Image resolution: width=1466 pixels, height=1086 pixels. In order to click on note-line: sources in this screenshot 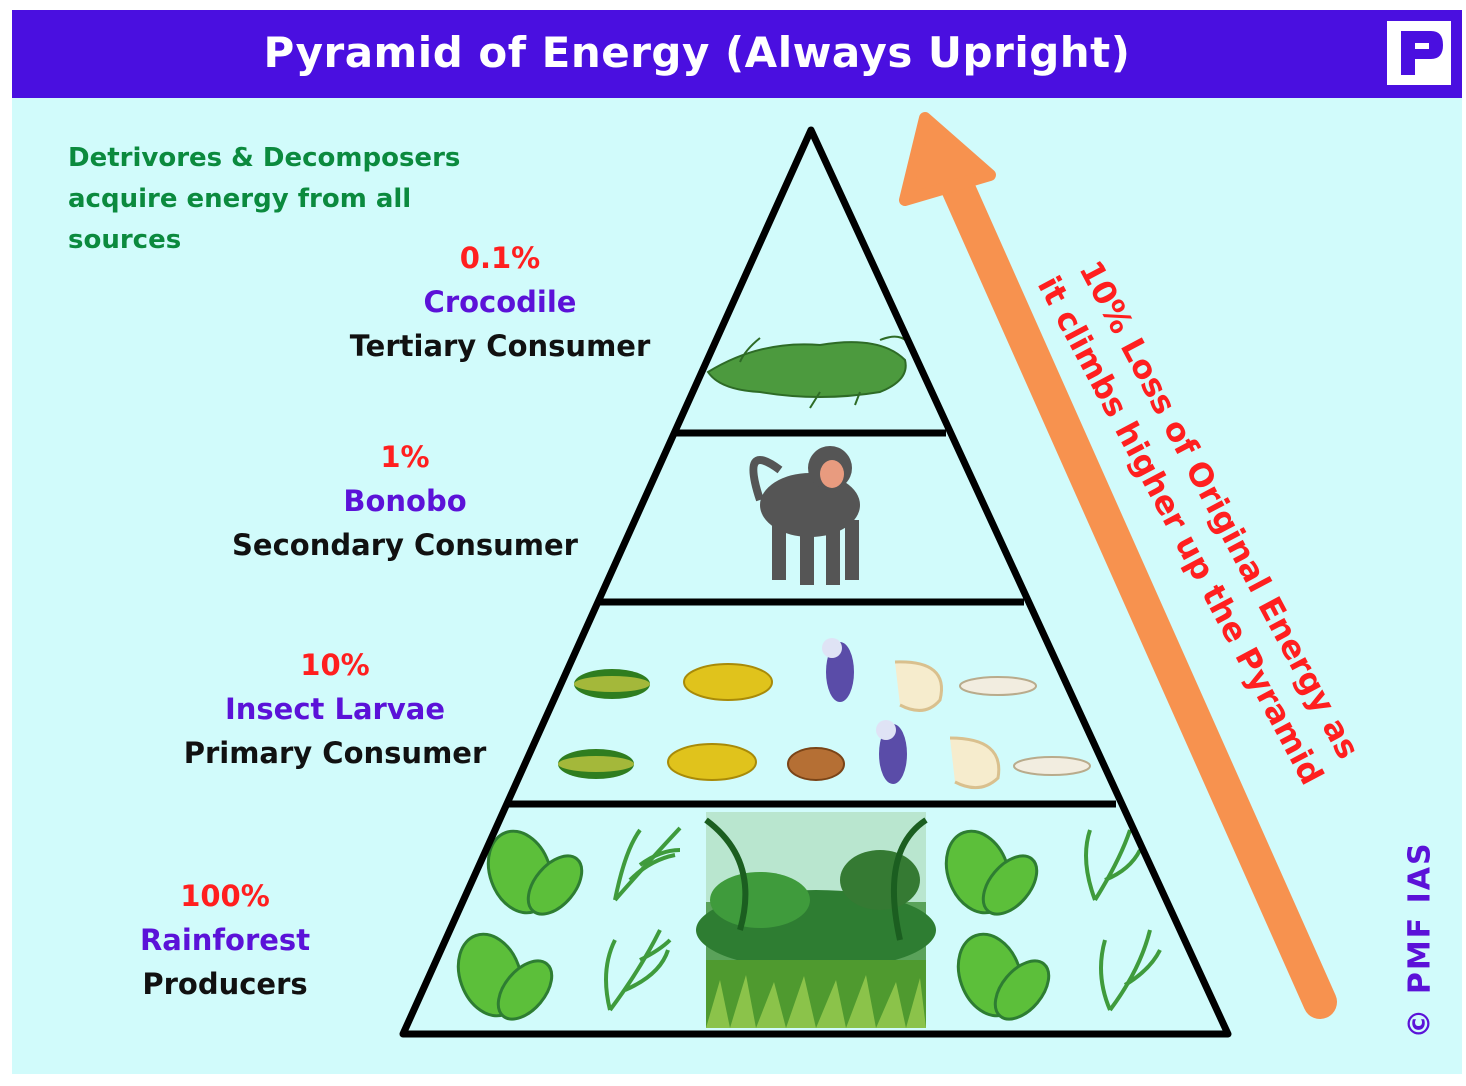, I will do `click(125, 240)`.